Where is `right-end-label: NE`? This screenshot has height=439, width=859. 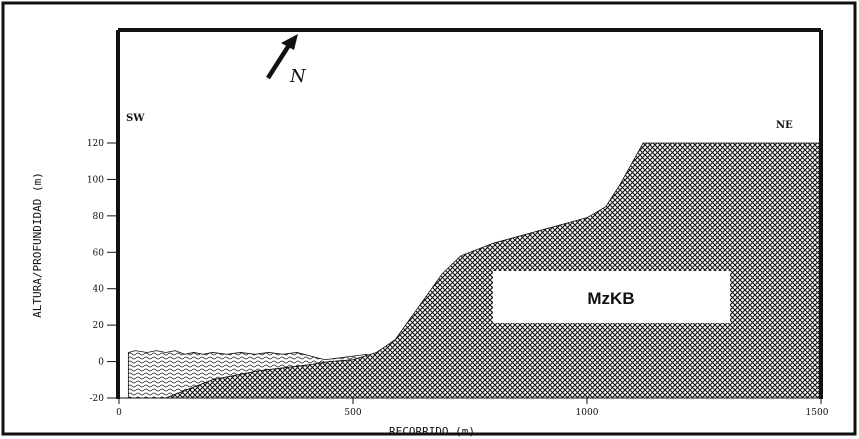 right-end-label: NE is located at coordinates (784, 125).